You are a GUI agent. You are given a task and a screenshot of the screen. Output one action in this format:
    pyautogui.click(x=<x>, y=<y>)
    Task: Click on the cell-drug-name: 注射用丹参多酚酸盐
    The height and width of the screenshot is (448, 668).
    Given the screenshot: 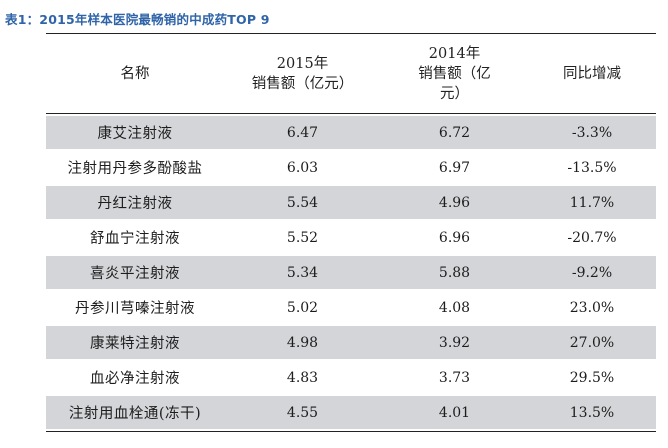 What is the action you would take?
    pyautogui.click(x=135, y=169)
    